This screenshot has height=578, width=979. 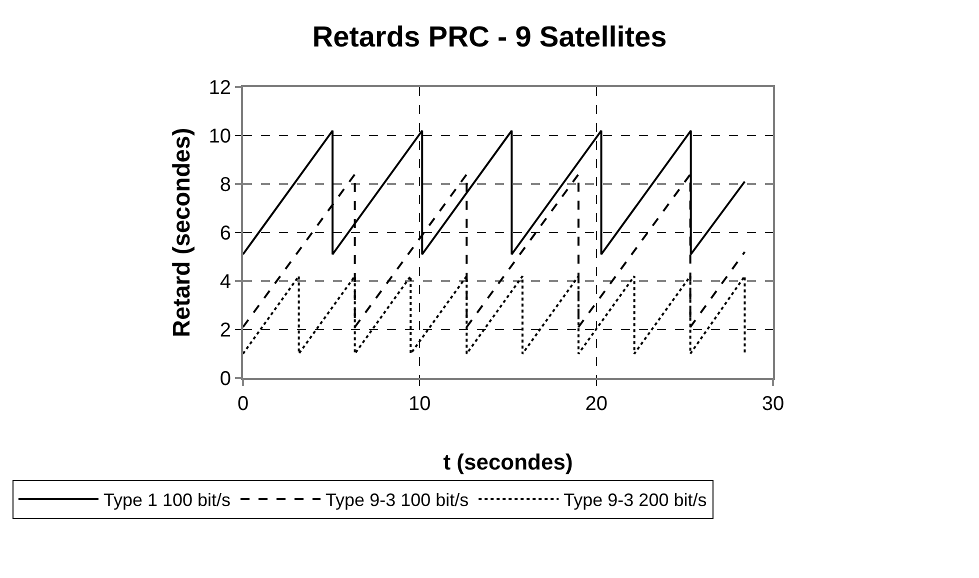 I want to click on x-tick-label: 20, so click(x=596, y=404).